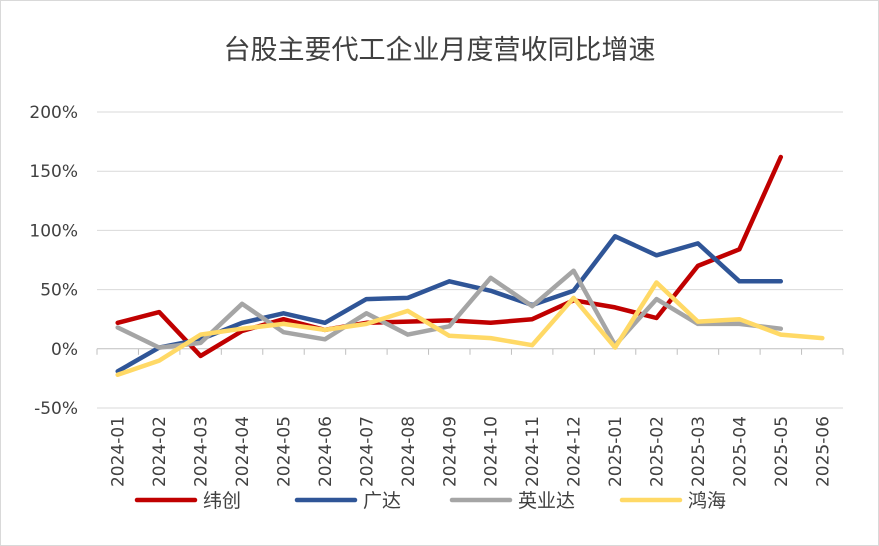 Image resolution: width=879 pixels, height=546 pixels. I want to click on x-tick-label: 2024-12, so click(575, 451).